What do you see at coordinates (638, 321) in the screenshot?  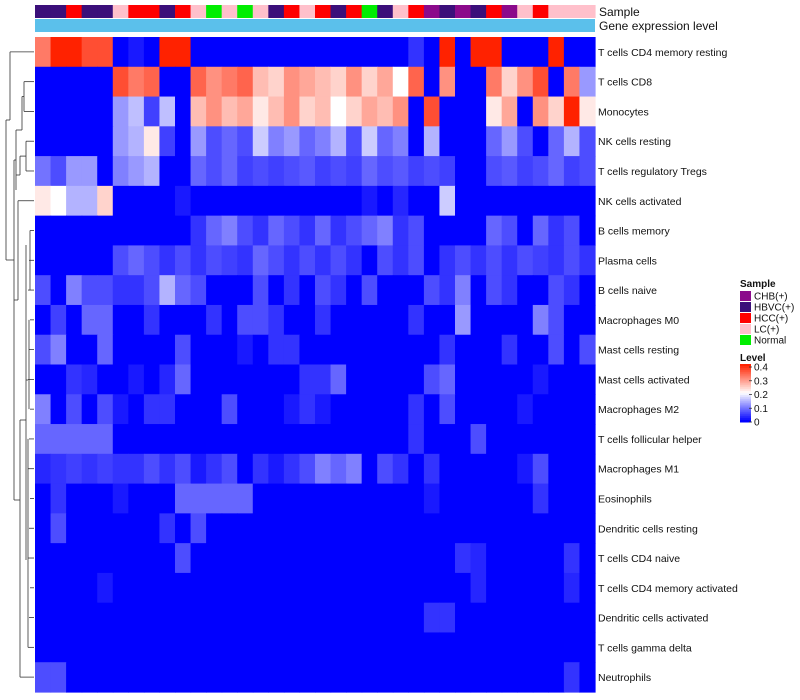 I see `row-label: Macrophages M0` at bounding box center [638, 321].